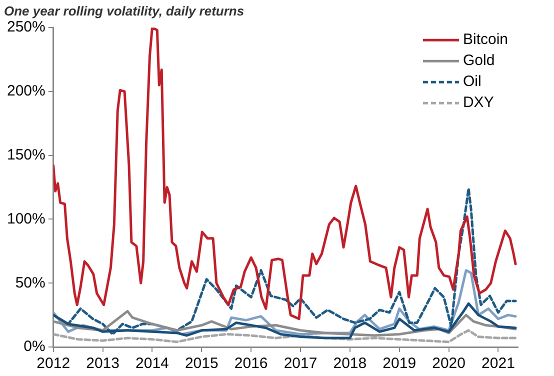 Image resolution: width=554 pixels, height=376 pixels. Describe the element at coordinates (26, 155) in the screenshot. I see `y-tick-label: 150%` at that location.